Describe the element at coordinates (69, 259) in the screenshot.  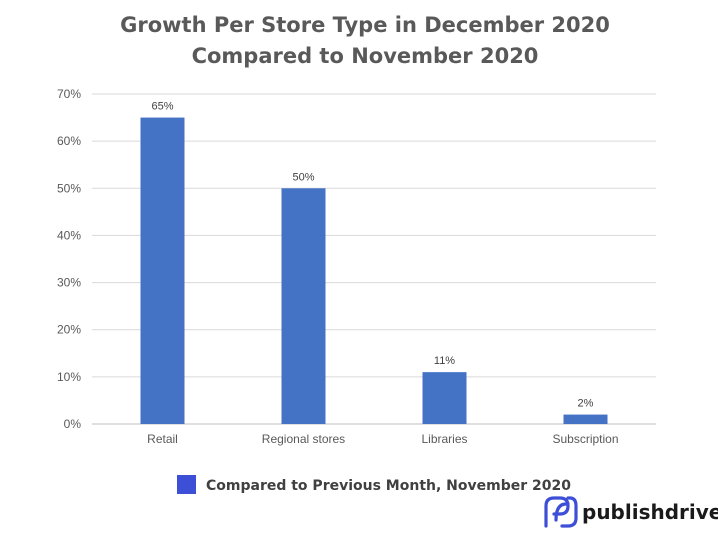
I see `y-axis-ticks: 0% 10% 20% 30% 40% 50% 60% 70%` at that location.